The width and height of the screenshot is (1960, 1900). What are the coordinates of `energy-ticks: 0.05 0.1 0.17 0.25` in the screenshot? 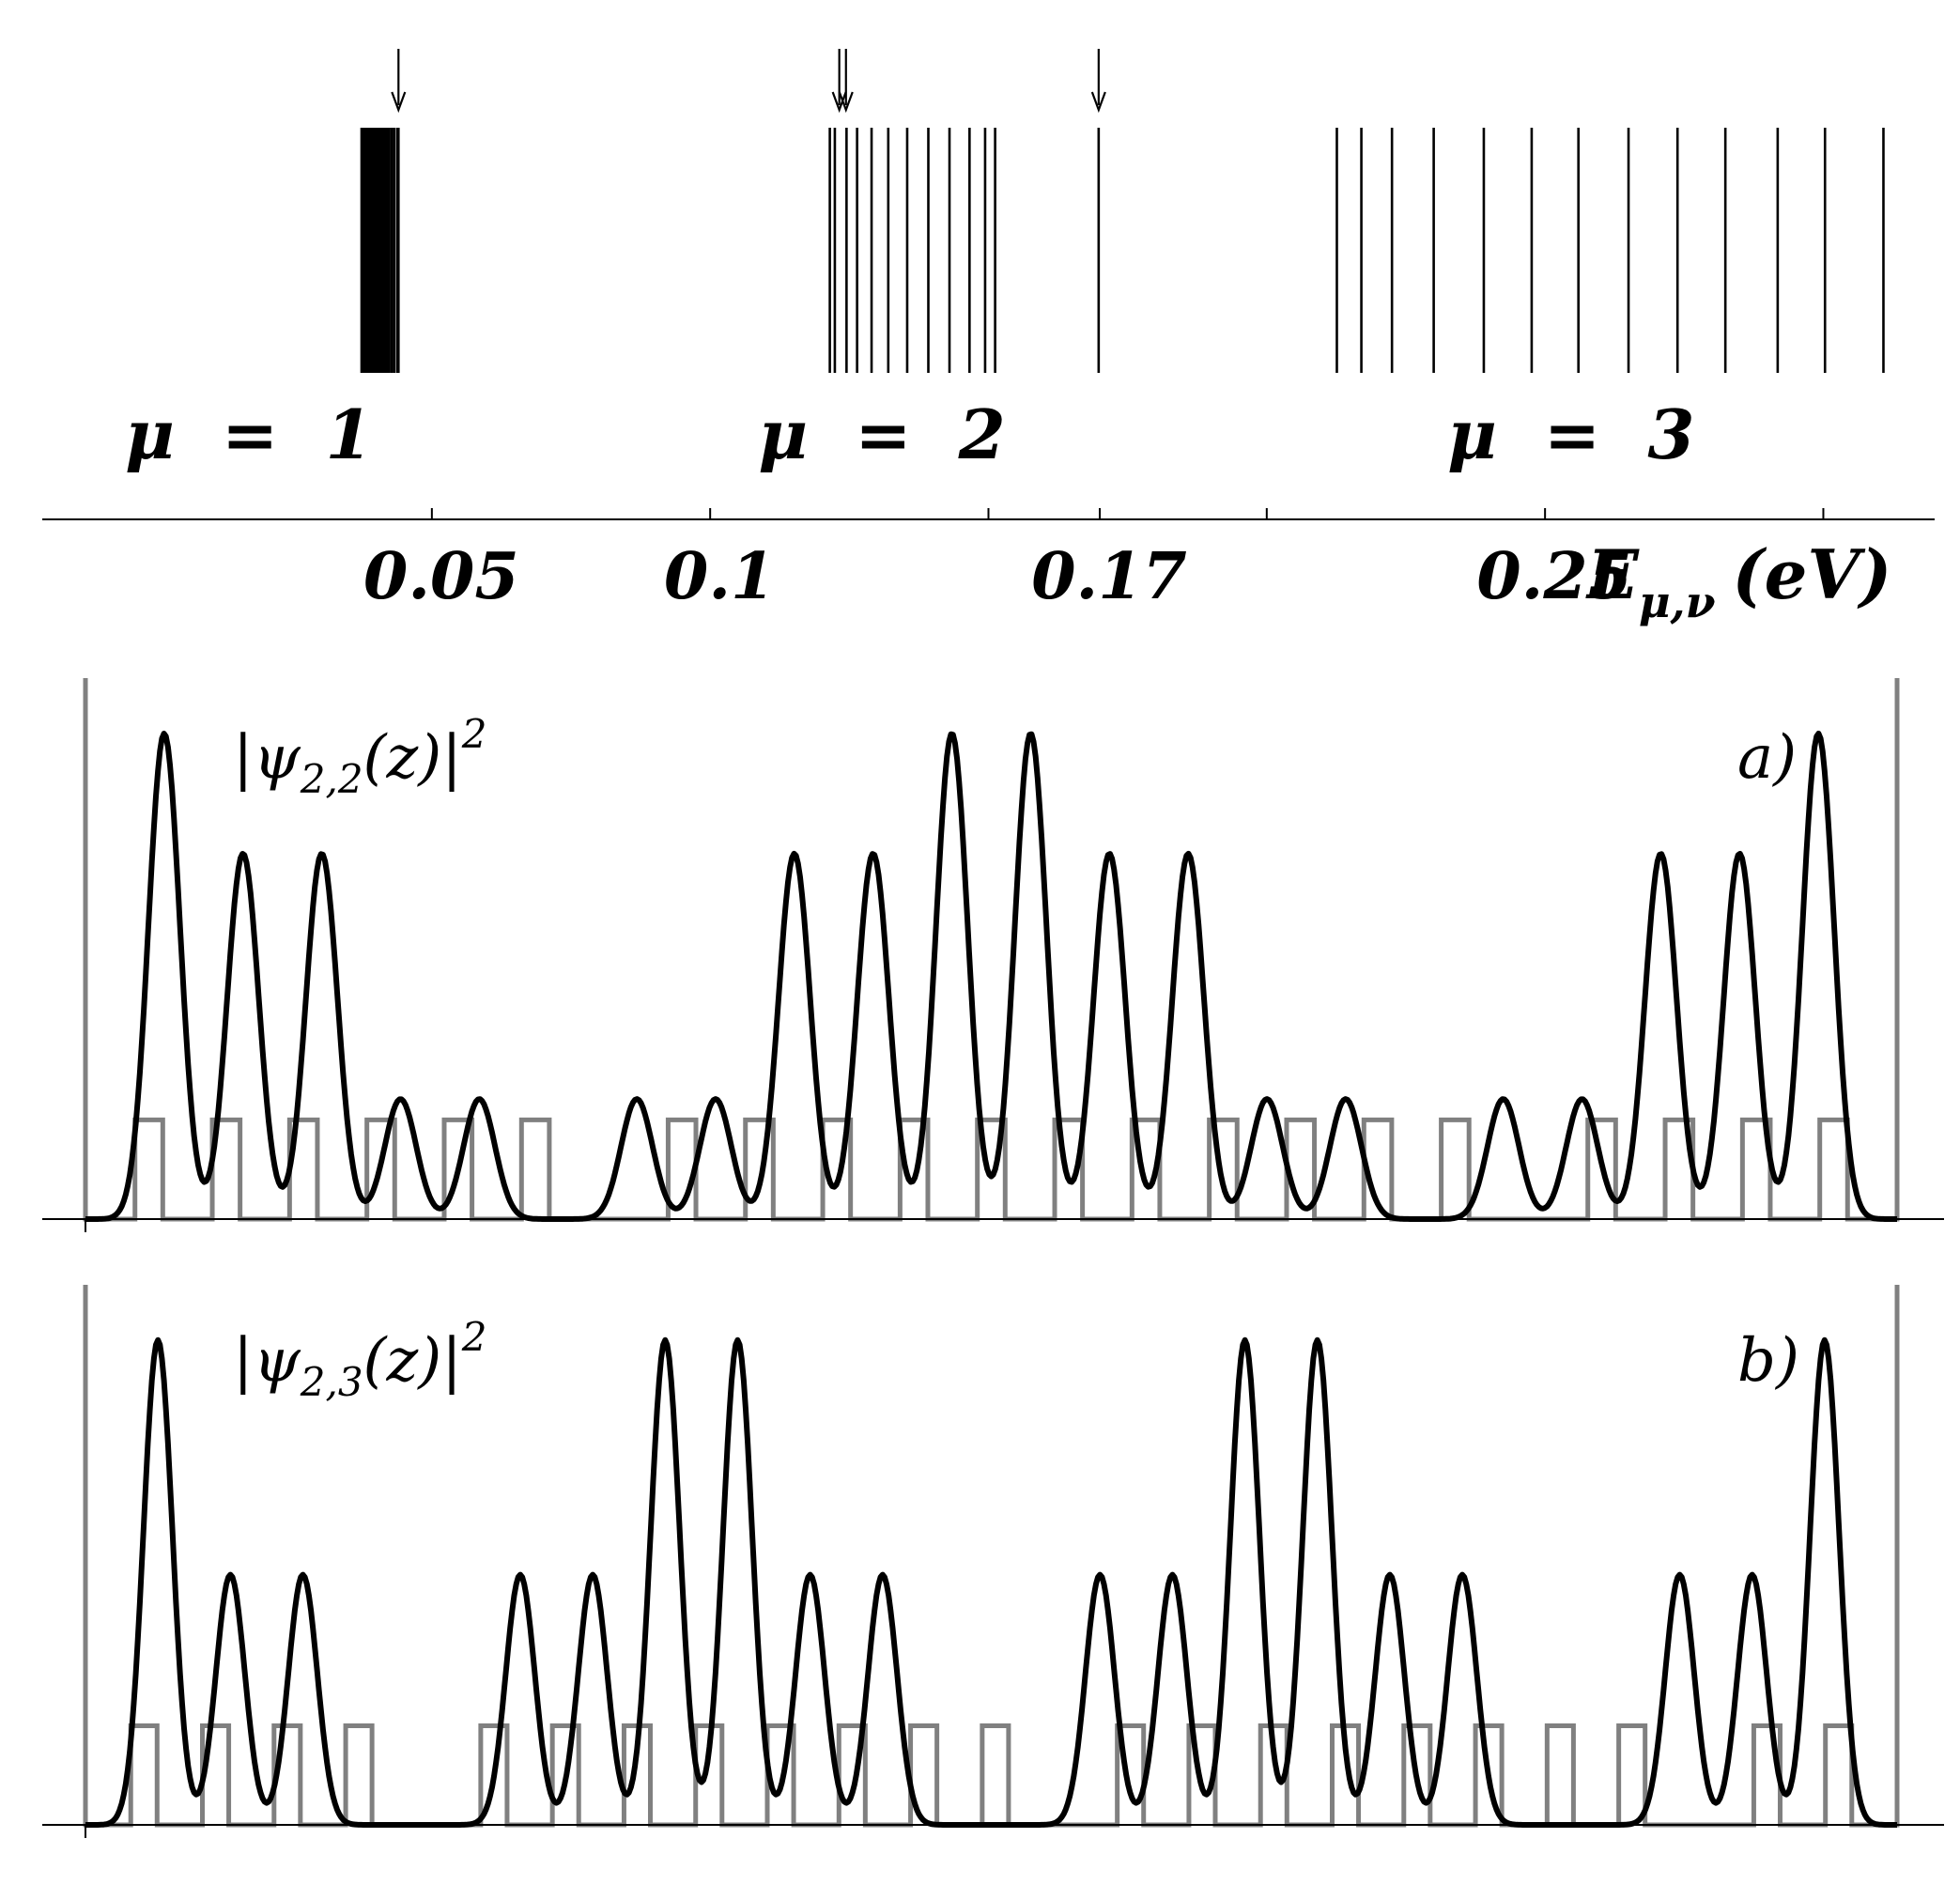 It's located at (1094, 561).